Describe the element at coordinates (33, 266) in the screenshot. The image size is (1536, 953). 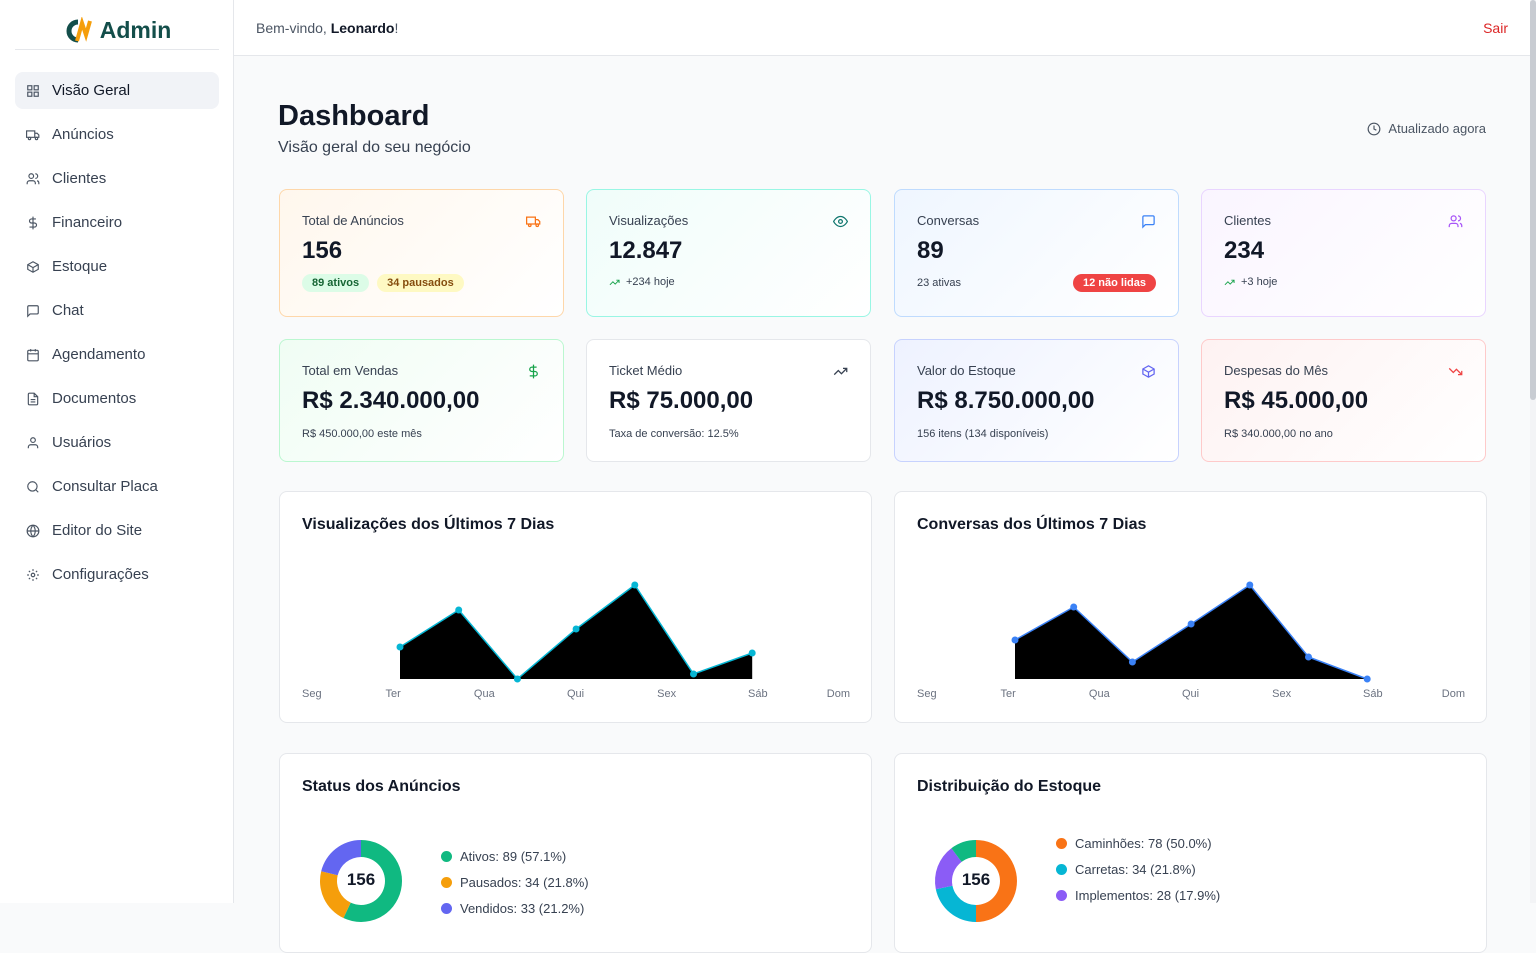
I see `package-icon` at that location.